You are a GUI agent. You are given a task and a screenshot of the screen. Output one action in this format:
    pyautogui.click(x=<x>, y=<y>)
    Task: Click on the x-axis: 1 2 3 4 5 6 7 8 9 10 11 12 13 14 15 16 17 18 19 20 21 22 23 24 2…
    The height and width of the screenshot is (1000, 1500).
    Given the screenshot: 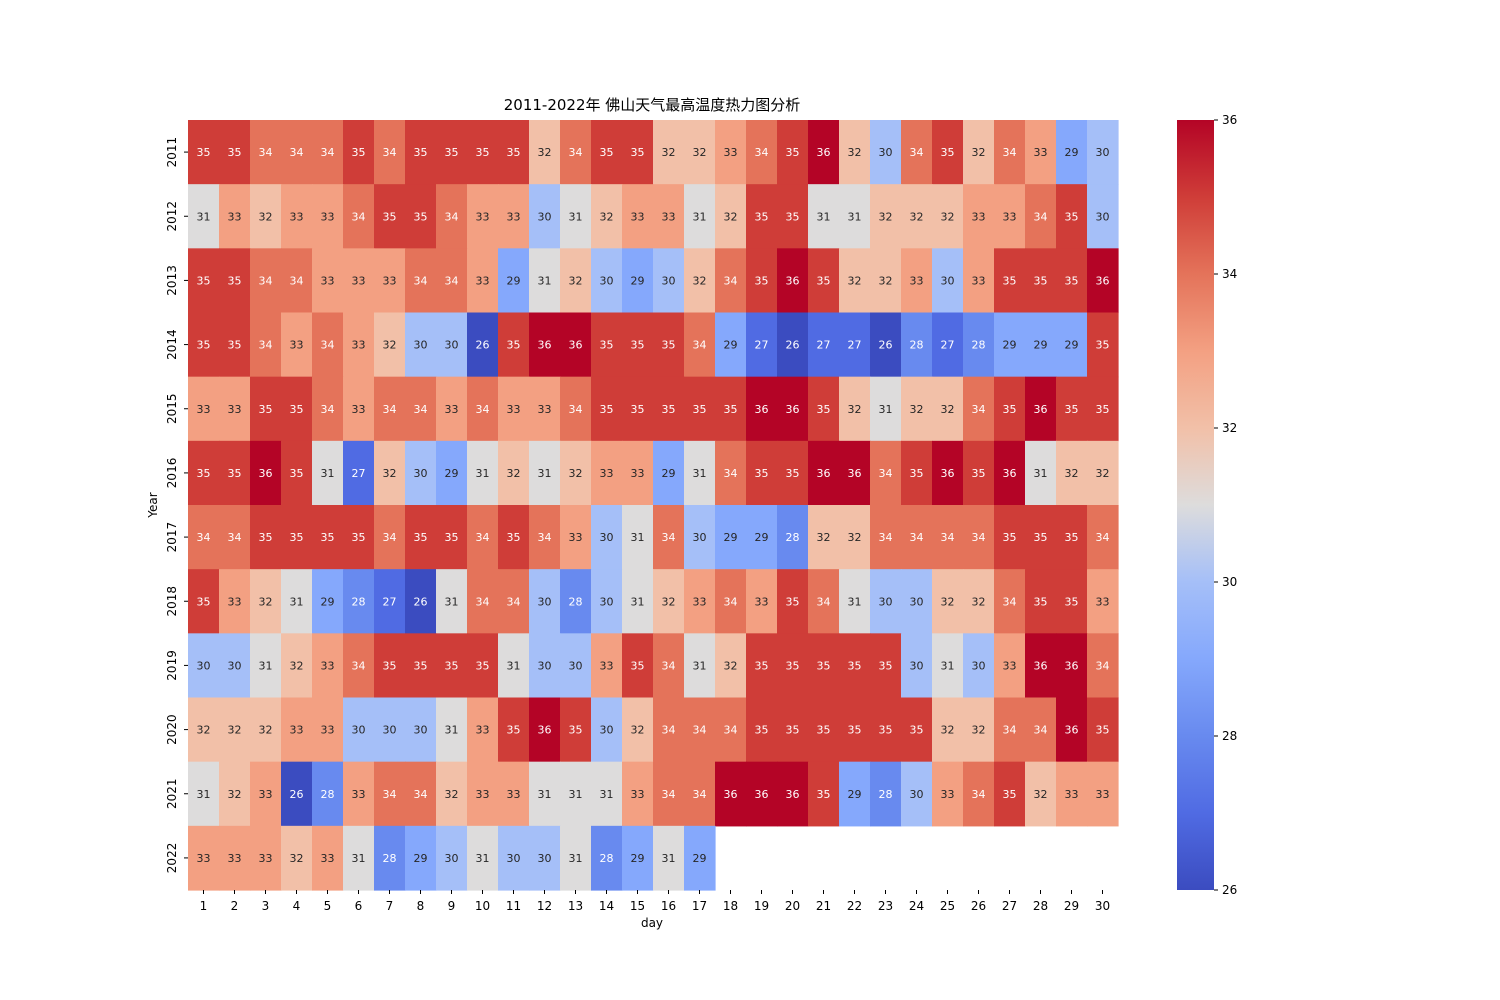 What is the action you would take?
    pyautogui.click(x=655, y=901)
    